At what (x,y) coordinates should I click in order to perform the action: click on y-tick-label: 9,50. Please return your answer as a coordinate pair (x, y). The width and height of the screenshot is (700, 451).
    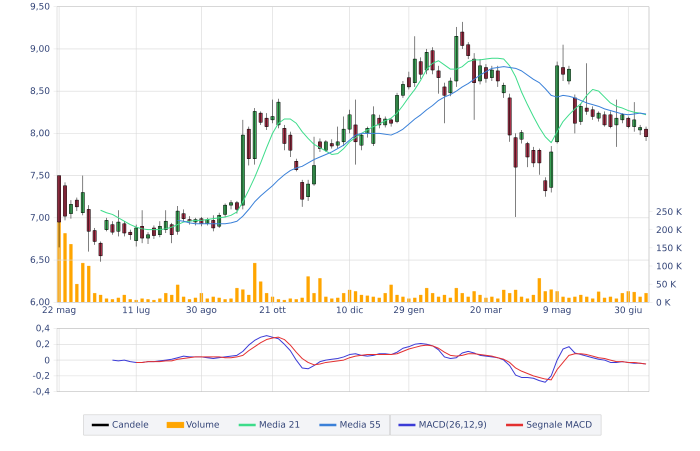
    Looking at the image, I should click on (40, 6).